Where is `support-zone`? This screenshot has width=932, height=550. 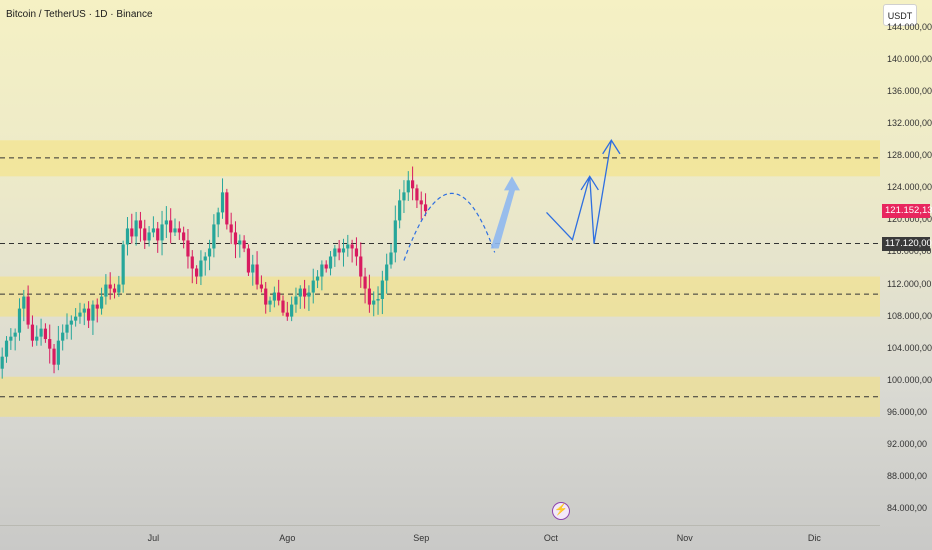
support-zone is located at coordinates (440, 296).